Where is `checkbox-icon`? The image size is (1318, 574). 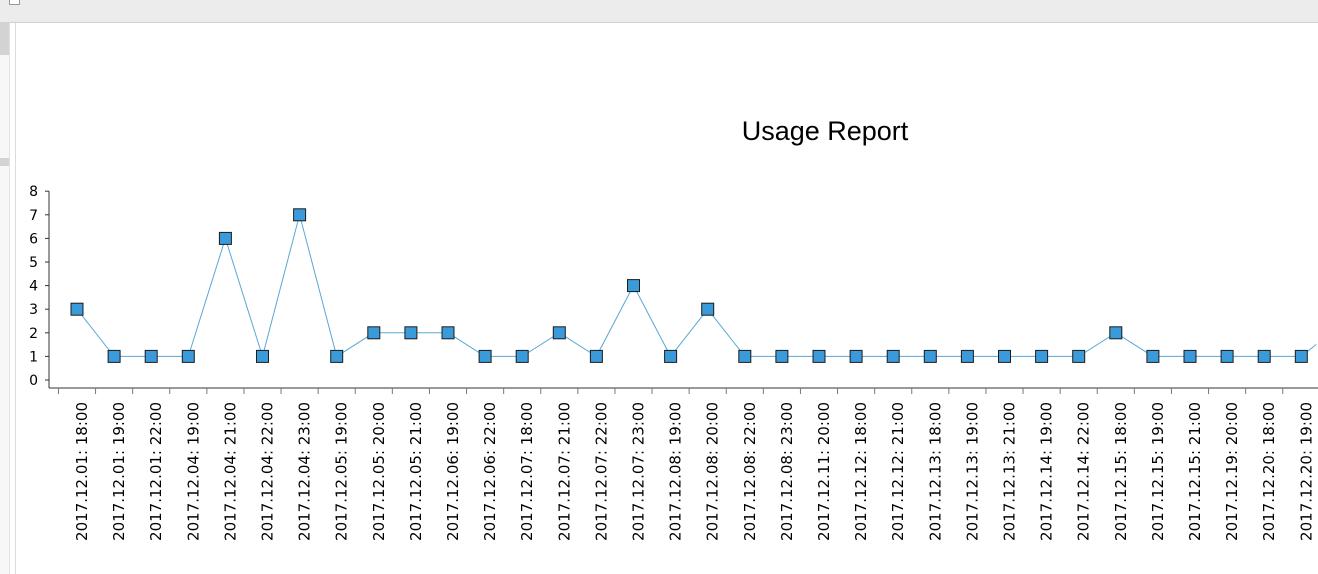 checkbox-icon is located at coordinates (14, 2).